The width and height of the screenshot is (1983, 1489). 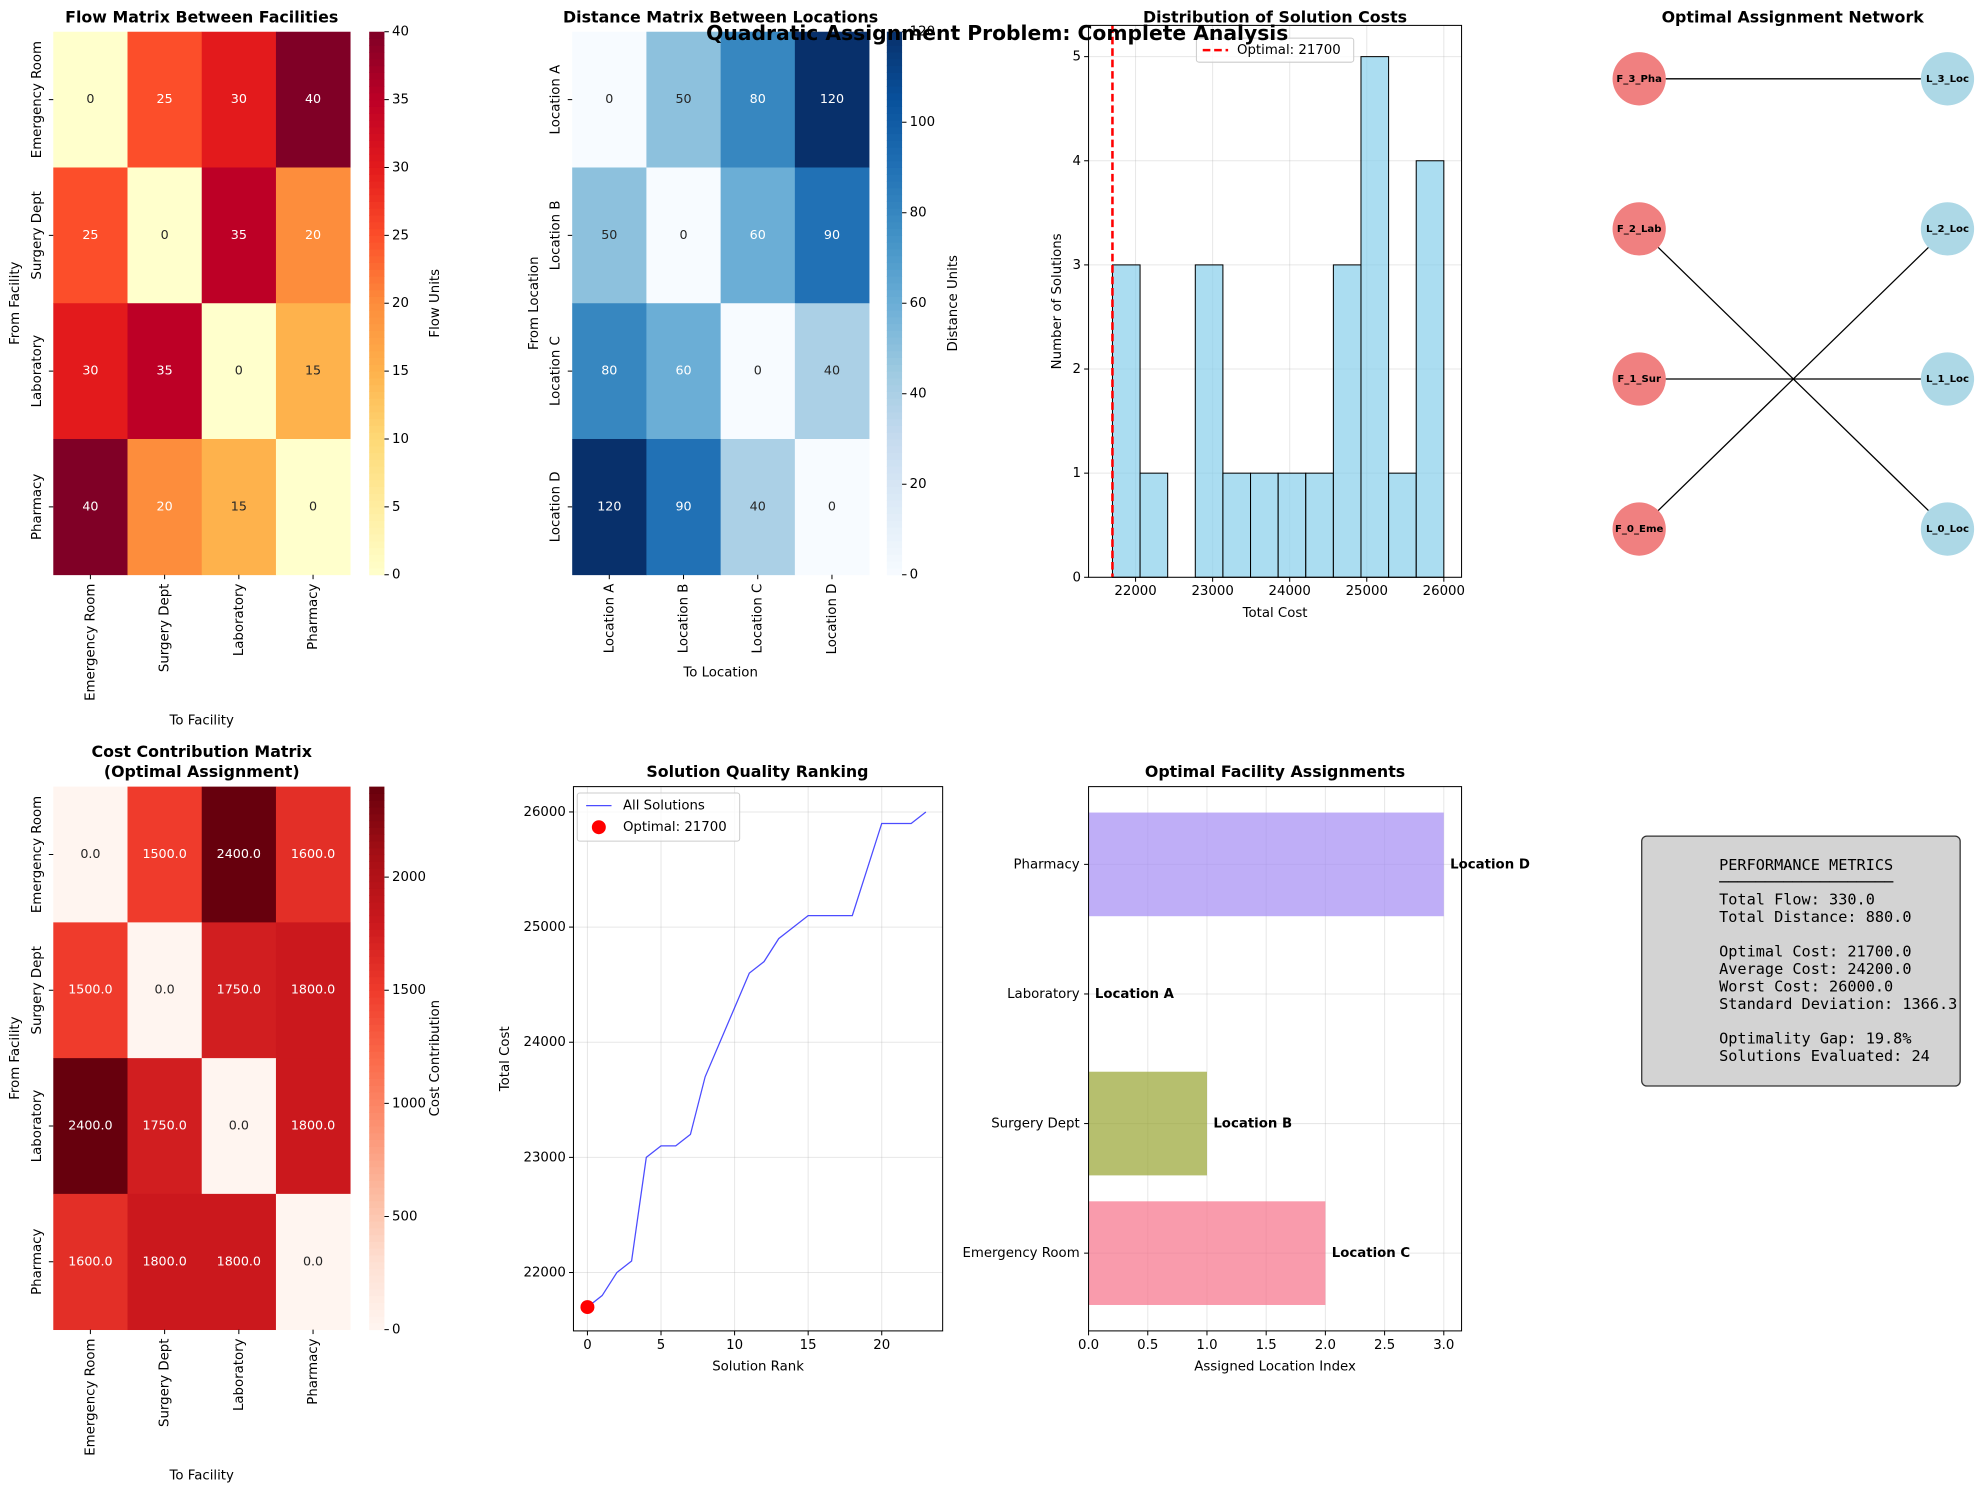 What do you see at coordinates (720, 16) in the screenshot?
I see `chart-title: Distance Matrix Between Locations` at bounding box center [720, 16].